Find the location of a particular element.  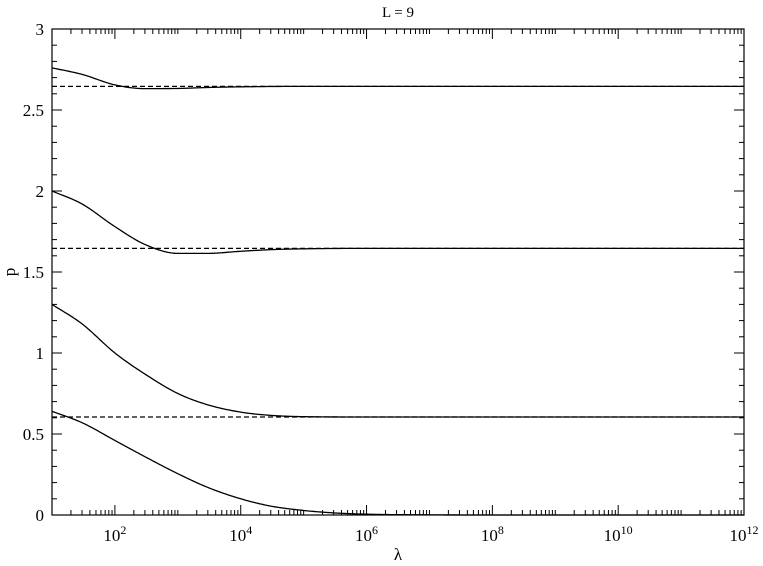

y-tick-label: 2.5 is located at coordinates (33, 110).